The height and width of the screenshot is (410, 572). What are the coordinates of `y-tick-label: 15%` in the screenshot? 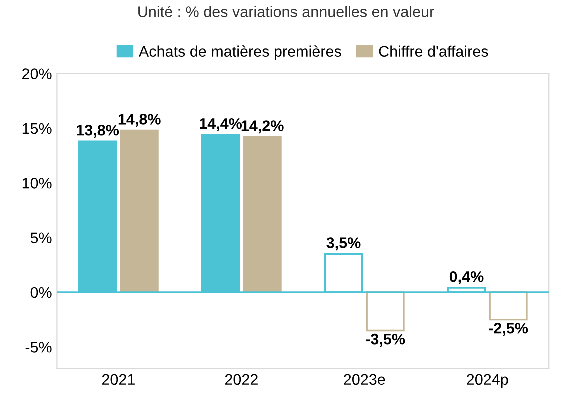 It's located at (37, 128).